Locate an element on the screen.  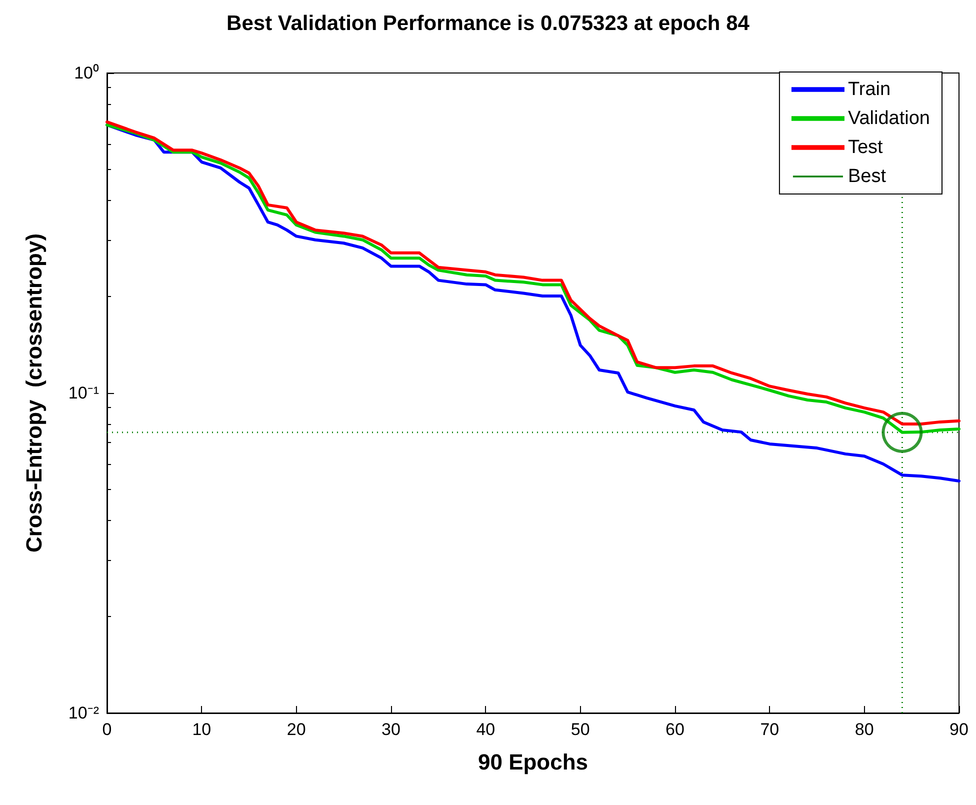
x-axis-title: 90 Epochs is located at coordinates (533, 762).